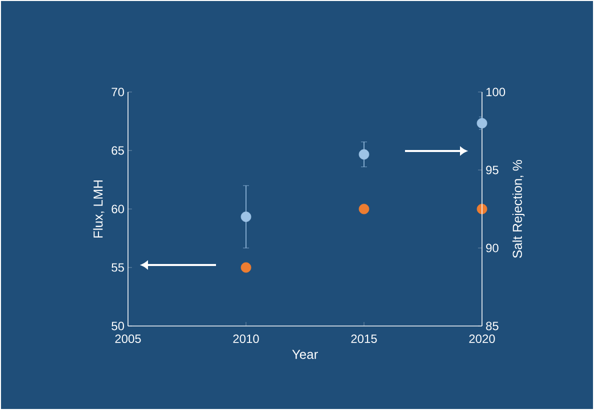  I want to click on y2-tick-label: 85, so click(492, 326).